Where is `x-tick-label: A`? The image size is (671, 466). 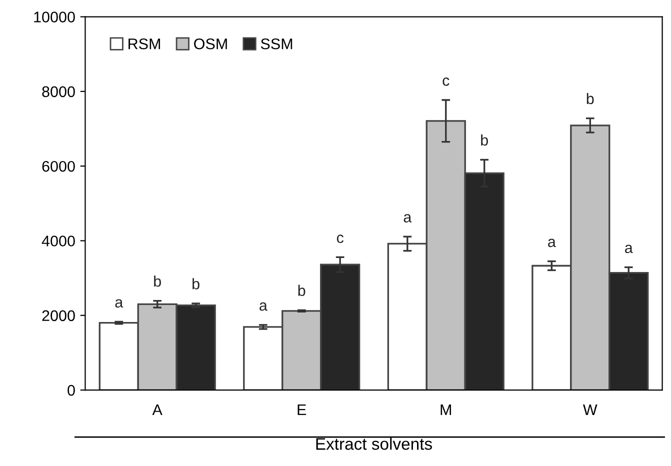 x-tick-label: A is located at coordinates (157, 410).